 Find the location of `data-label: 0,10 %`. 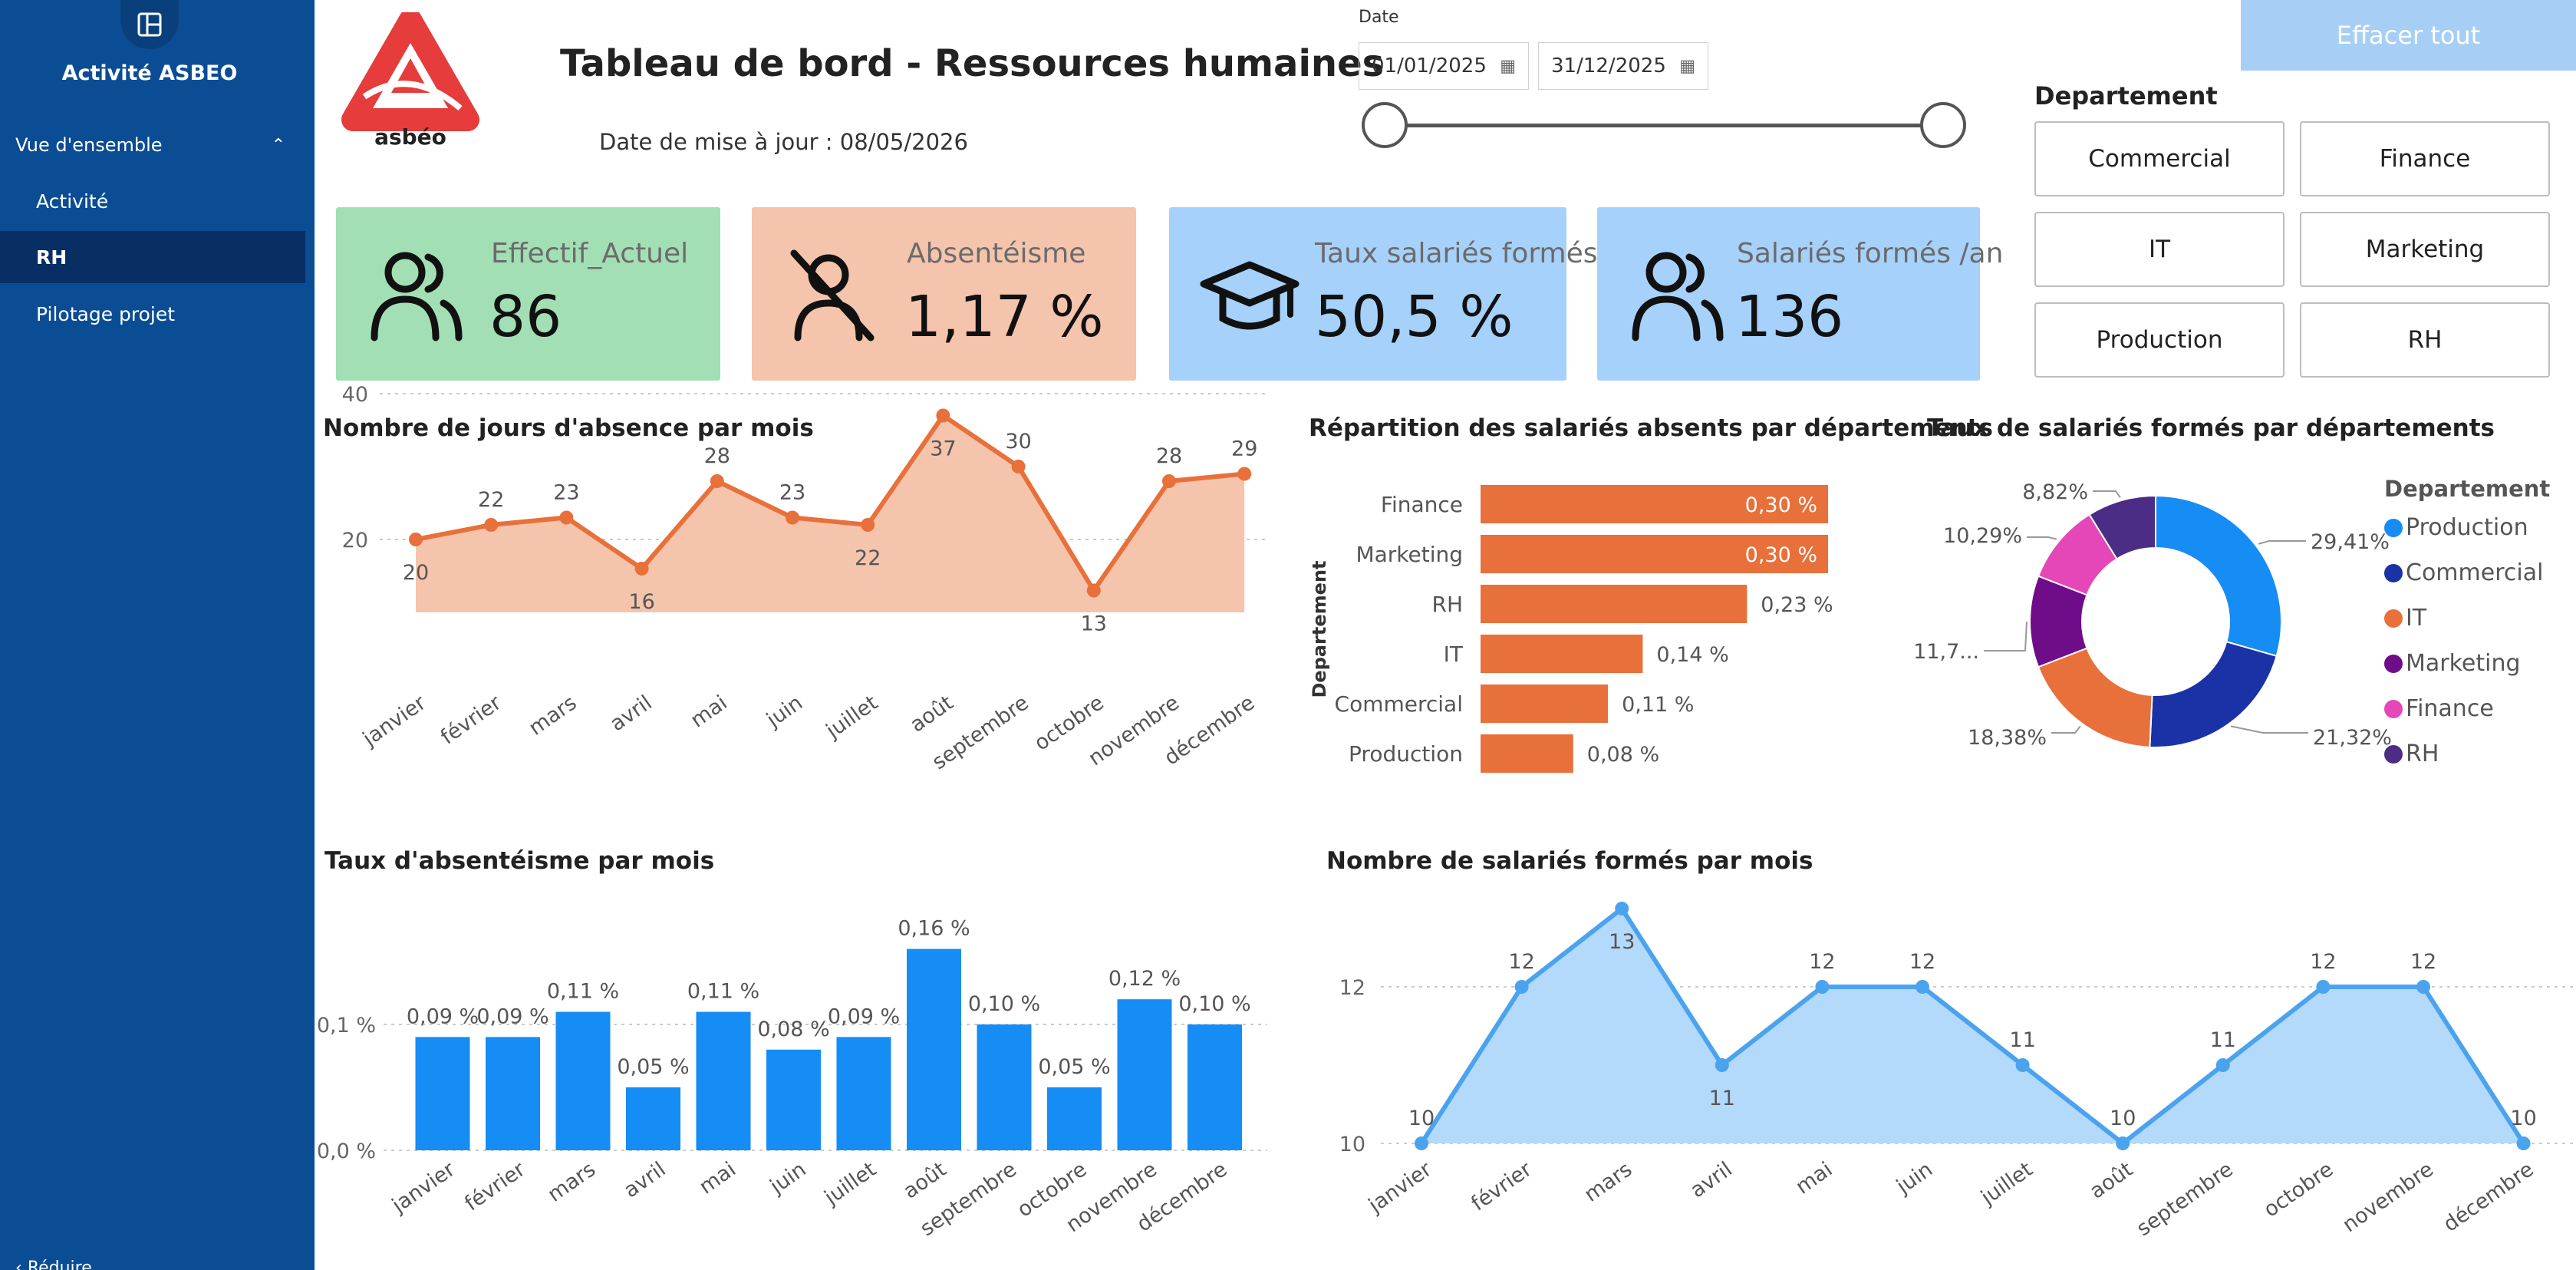

data-label: 0,10 % is located at coordinates (1004, 1004).